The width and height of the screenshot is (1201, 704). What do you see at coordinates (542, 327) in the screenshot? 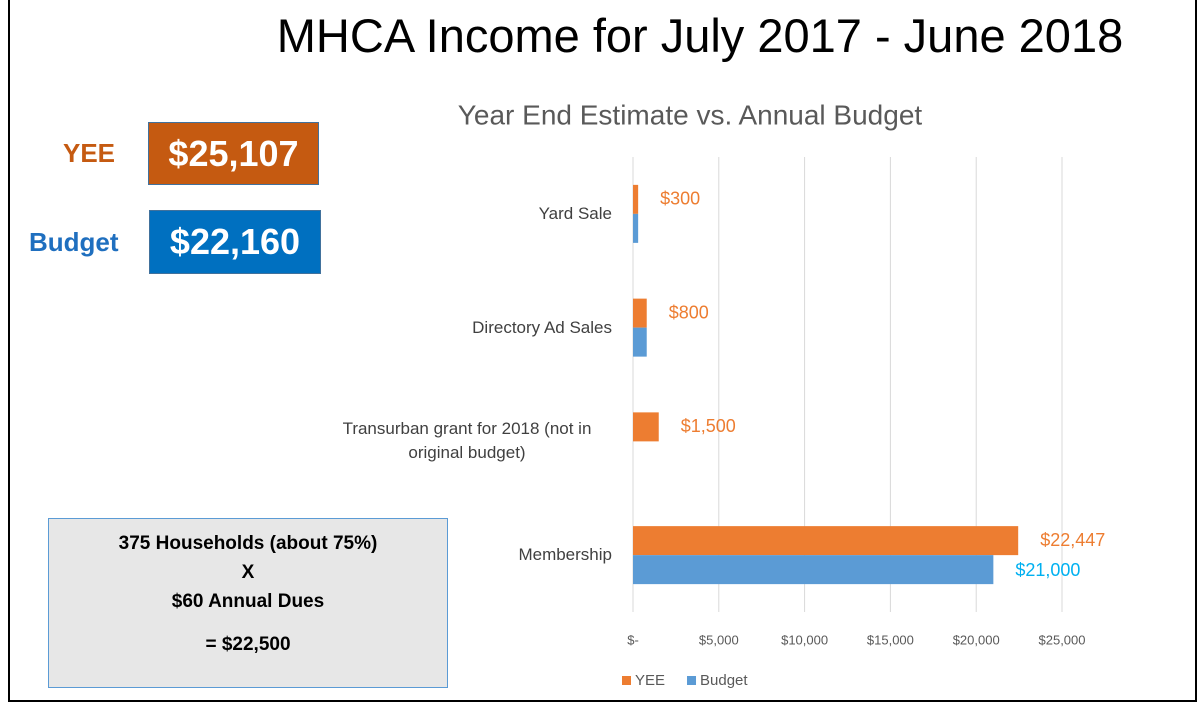
I see `y-tick-label: Directory Ad Sales` at bounding box center [542, 327].